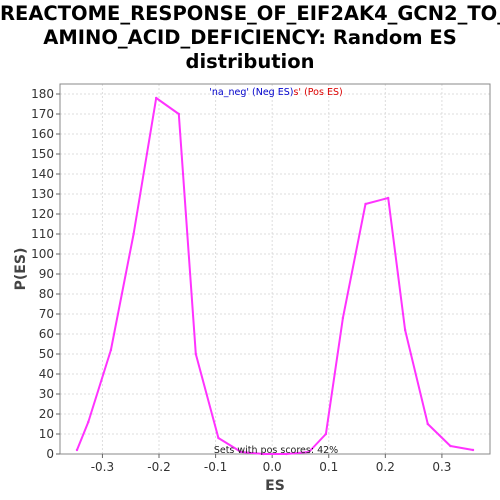  I want to click on pos-scores-annotation: Sets with pos scores: 42%, so click(276, 450).